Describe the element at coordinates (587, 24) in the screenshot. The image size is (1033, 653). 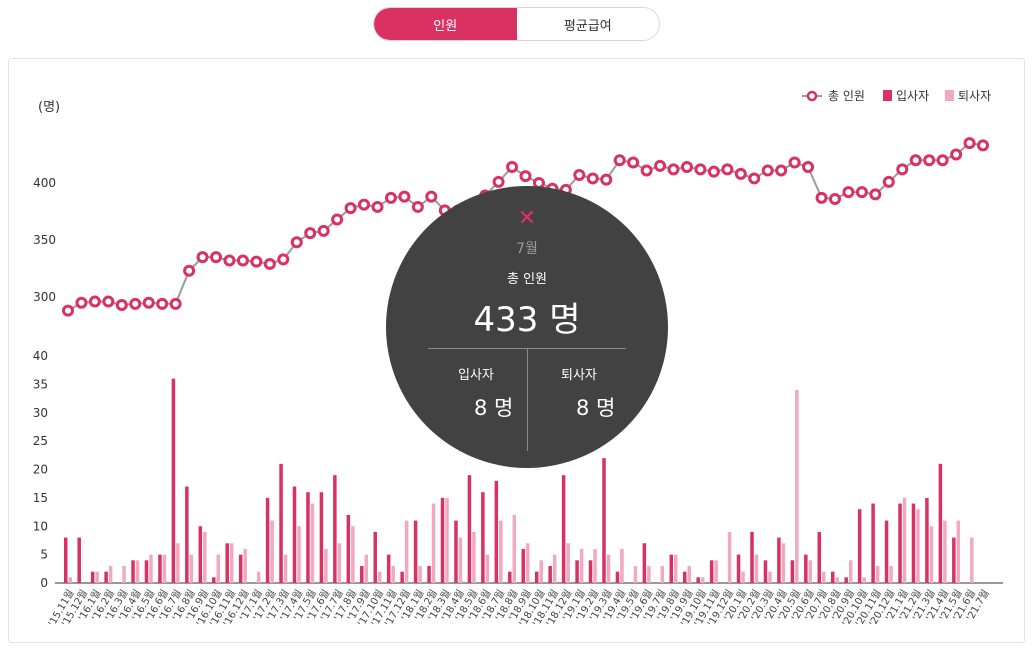
I see `tab-average-salary: 평균급여` at that location.